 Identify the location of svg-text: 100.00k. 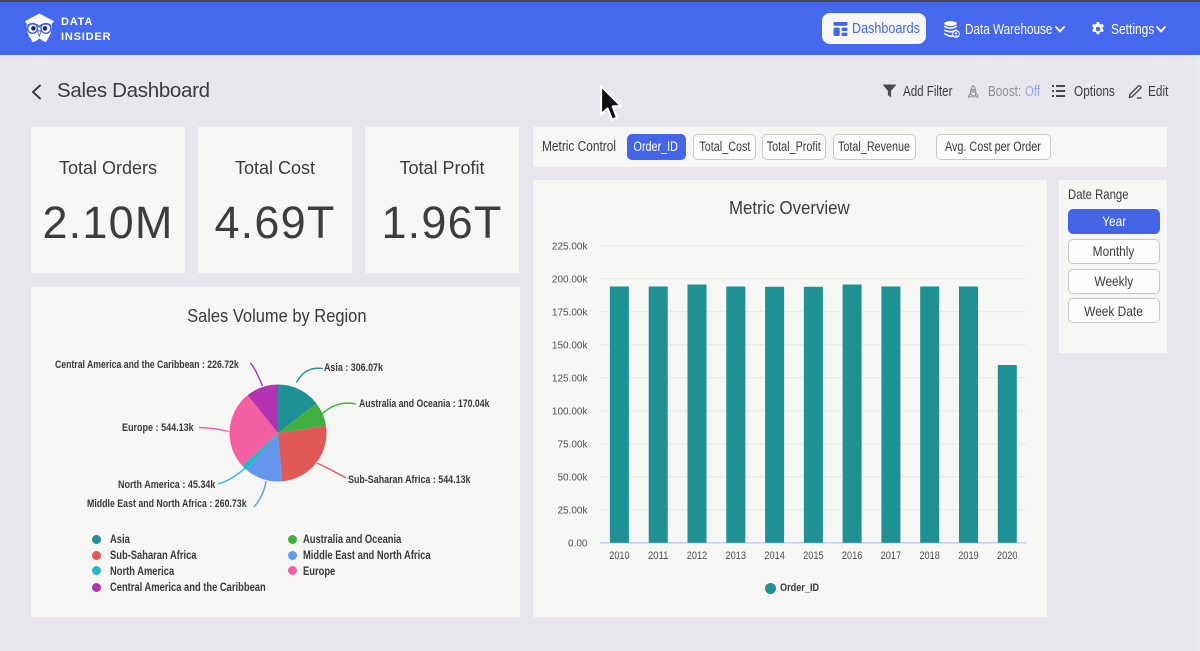
(570, 411).